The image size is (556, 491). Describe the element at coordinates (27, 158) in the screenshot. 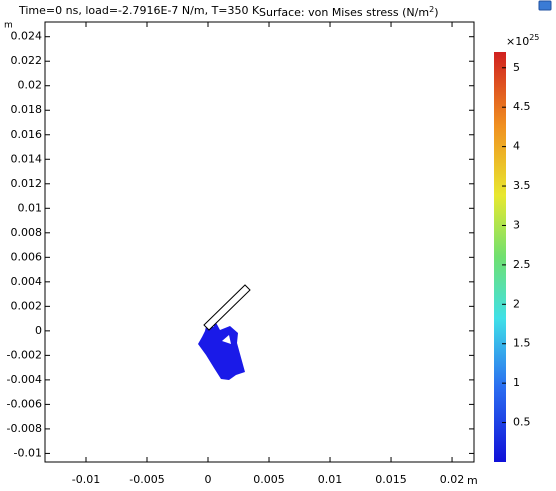

I see `y-tick-label: 0.014` at that location.